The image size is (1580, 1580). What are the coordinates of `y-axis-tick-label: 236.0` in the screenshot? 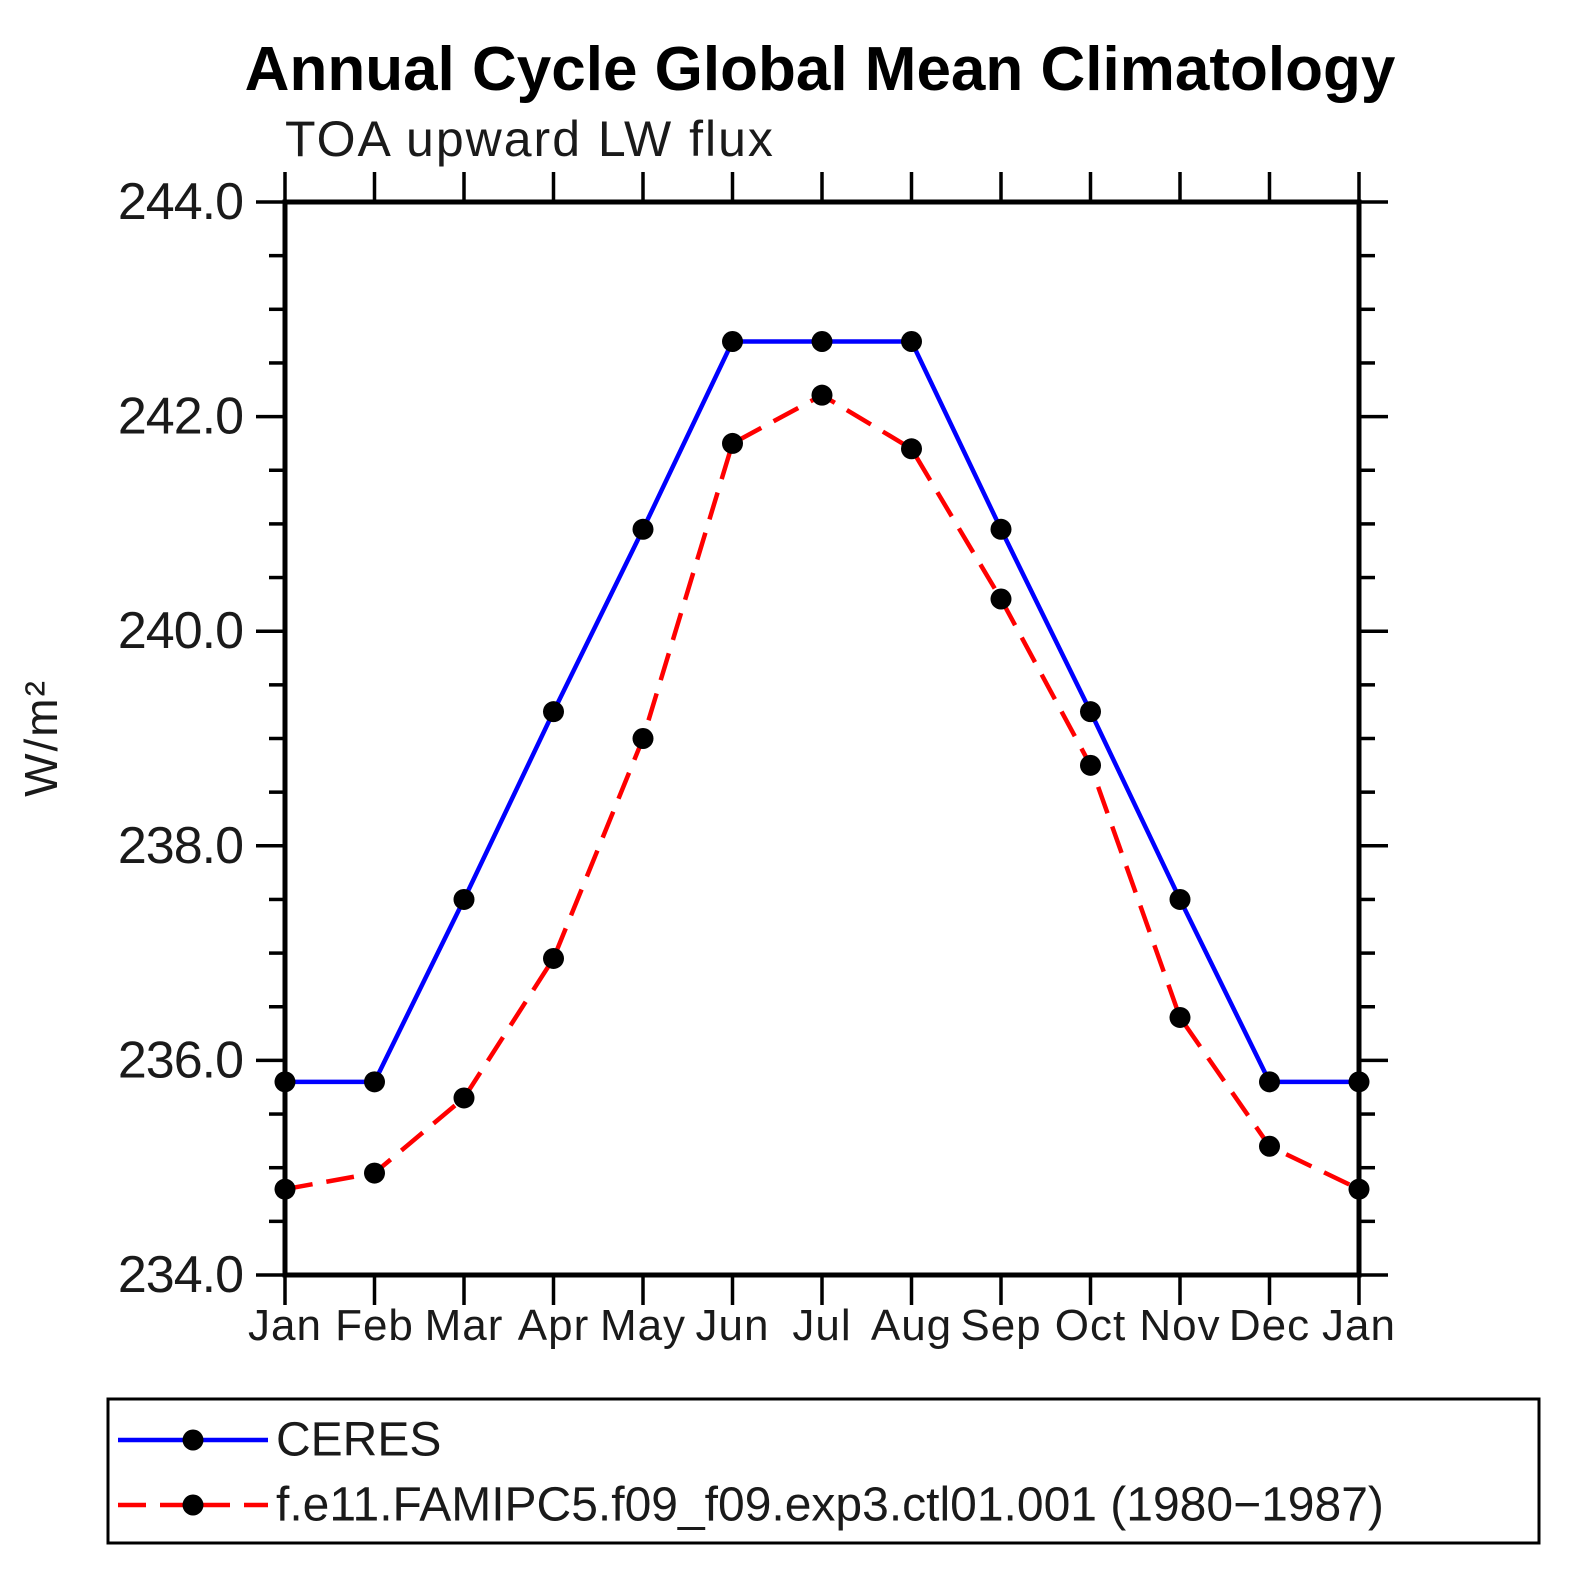 It's located at (180, 1060).